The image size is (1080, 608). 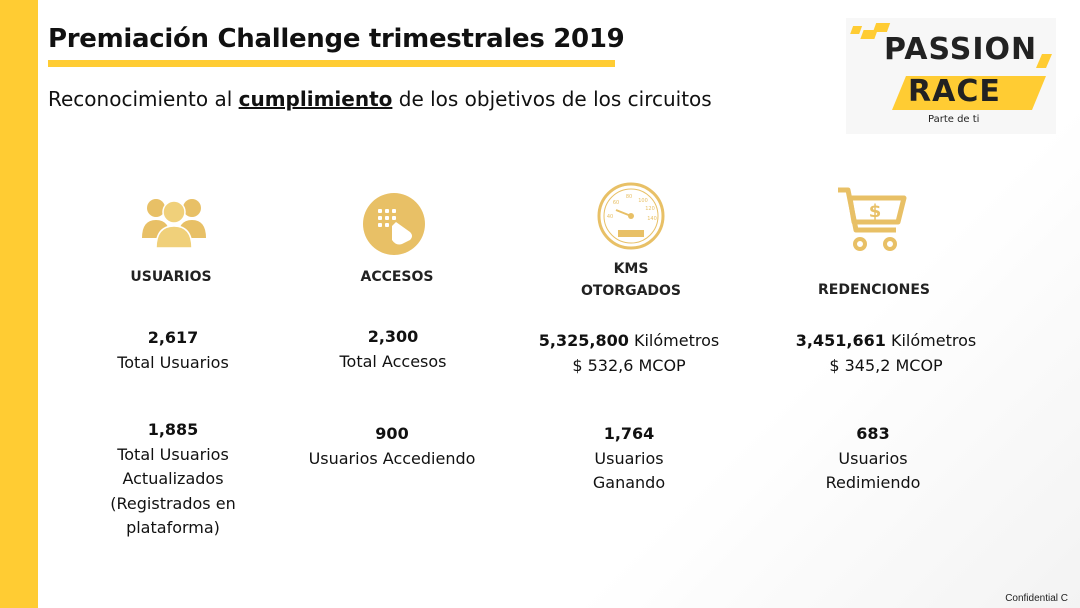 What do you see at coordinates (610, 217) in the screenshot?
I see `svg-text: 40` at bounding box center [610, 217].